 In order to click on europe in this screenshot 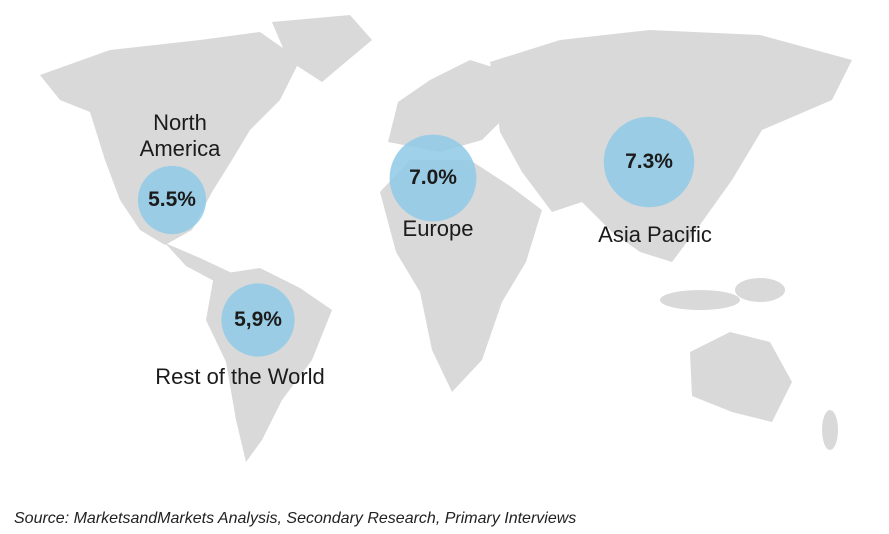, I will do `click(450, 106)`.